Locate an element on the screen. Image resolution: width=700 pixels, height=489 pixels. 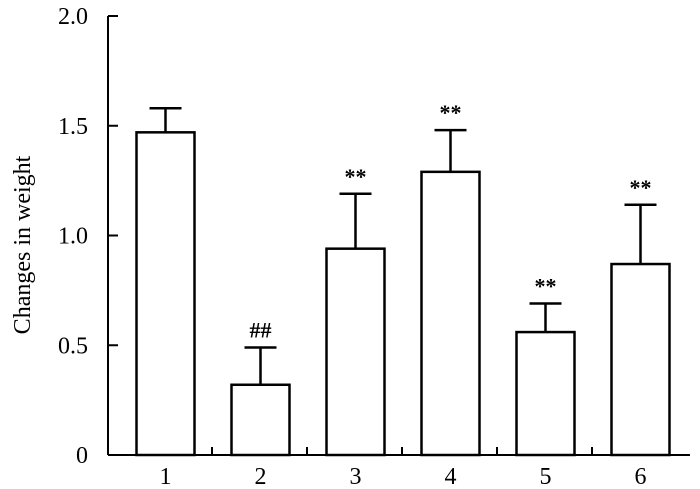
x-tick-label: 1 is located at coordinates (166, 476).